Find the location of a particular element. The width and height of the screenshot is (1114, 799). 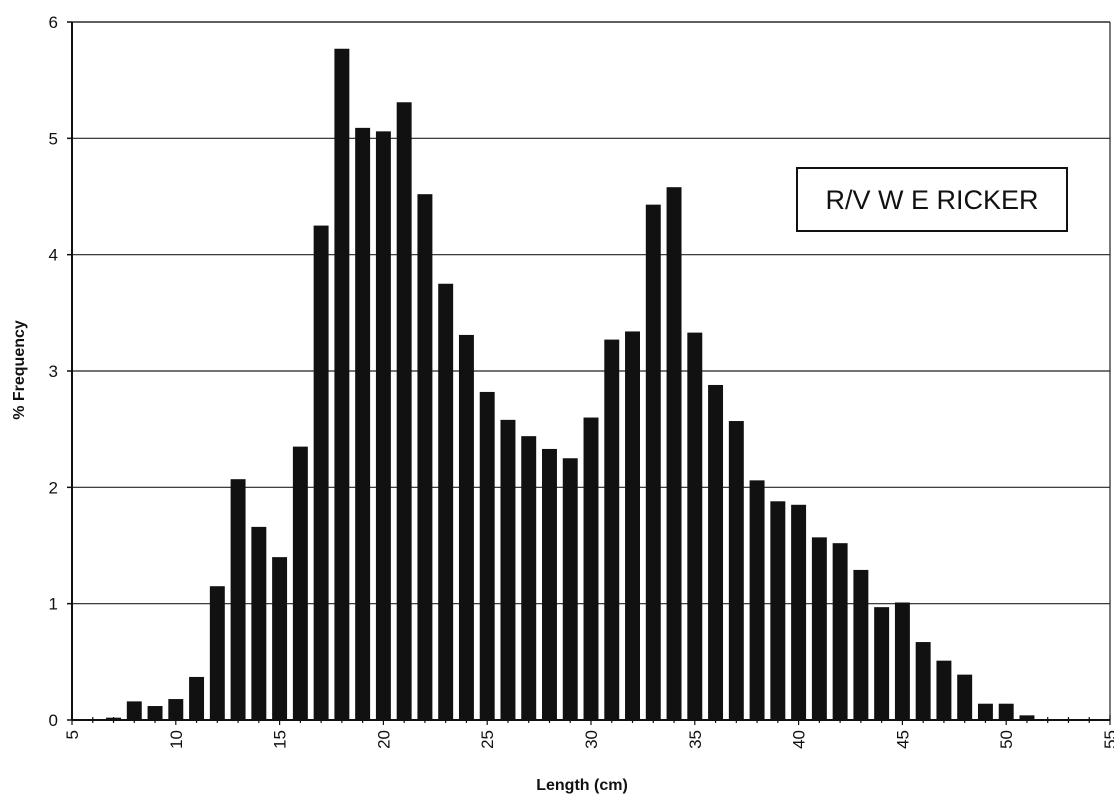

x-tick-label: 45 is located at coordinates (902, 739).